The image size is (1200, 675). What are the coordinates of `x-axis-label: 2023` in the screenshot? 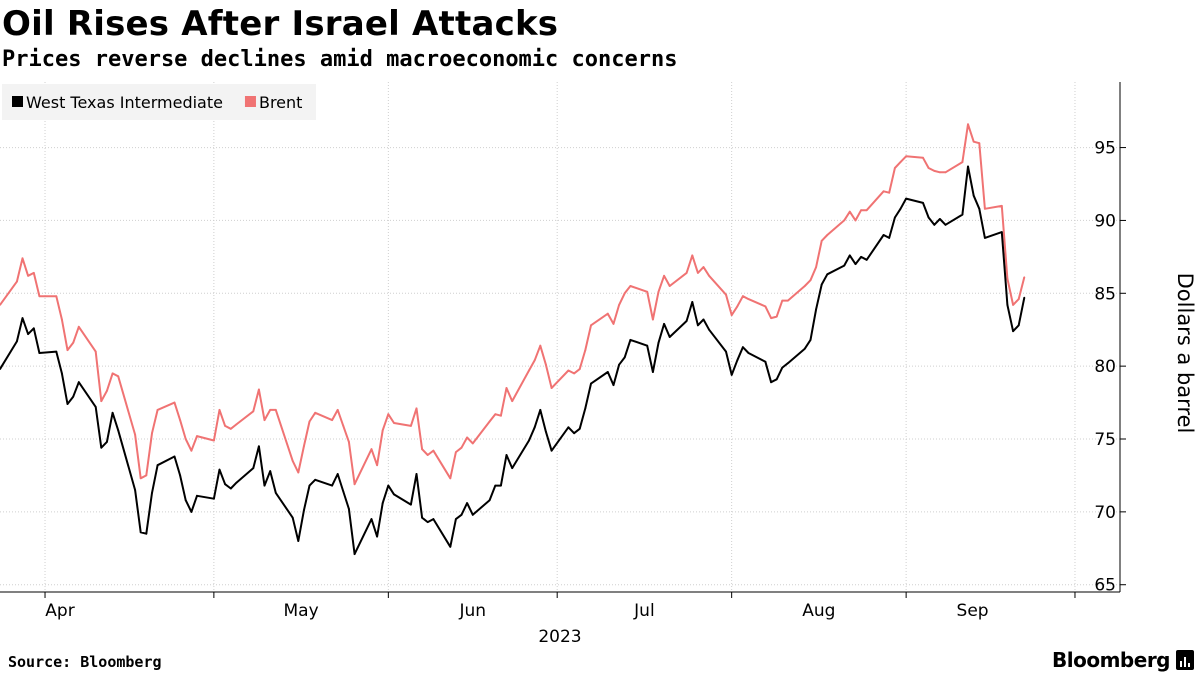 It's located at (559, 637).